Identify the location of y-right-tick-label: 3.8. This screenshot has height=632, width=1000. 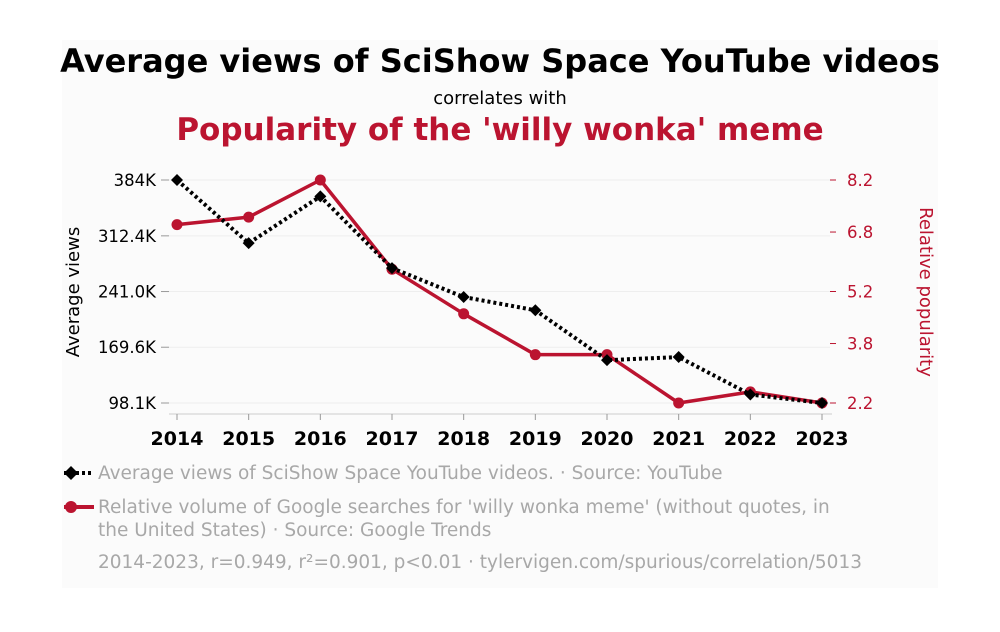
(860, 344).